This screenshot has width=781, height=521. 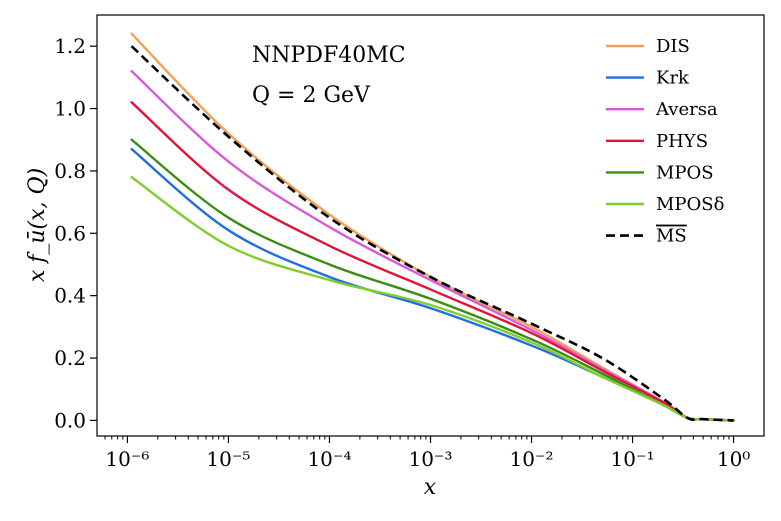 What do you see at coordinates (70, 420) in the screenshot?
I see `y-tick-label: 0.0` at bounding box center [70, 420].